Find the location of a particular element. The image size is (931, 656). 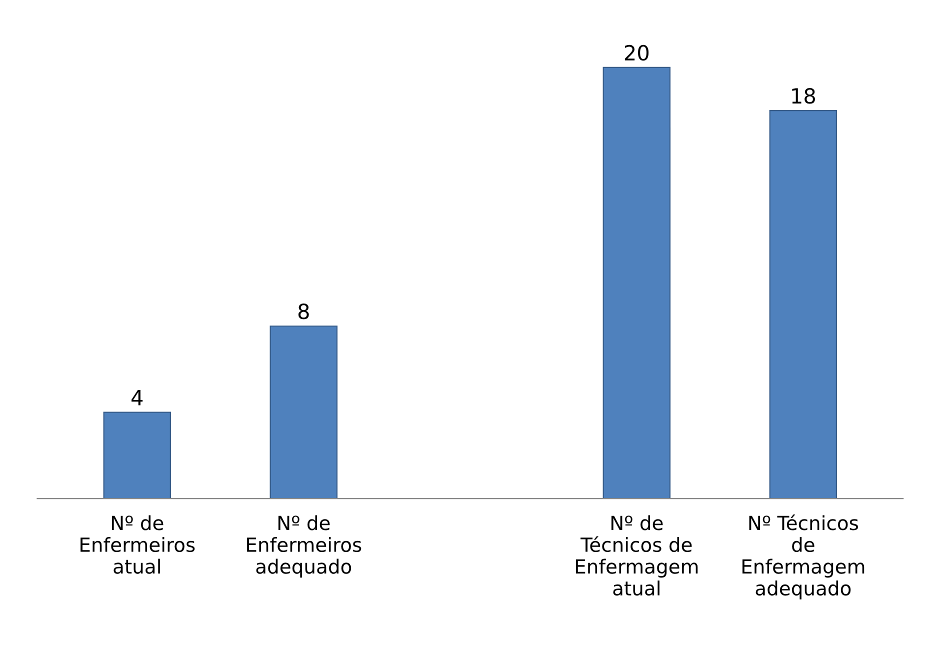

data-label: 8 is located at coordinates (303, 312).